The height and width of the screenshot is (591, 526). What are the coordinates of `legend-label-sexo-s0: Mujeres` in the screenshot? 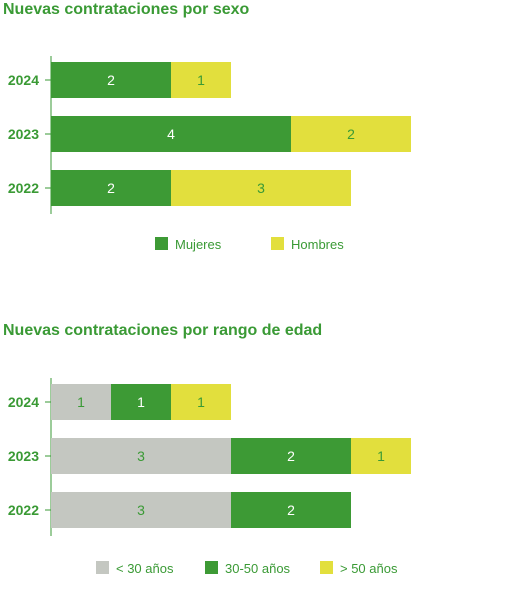 It's located at (198, 244).